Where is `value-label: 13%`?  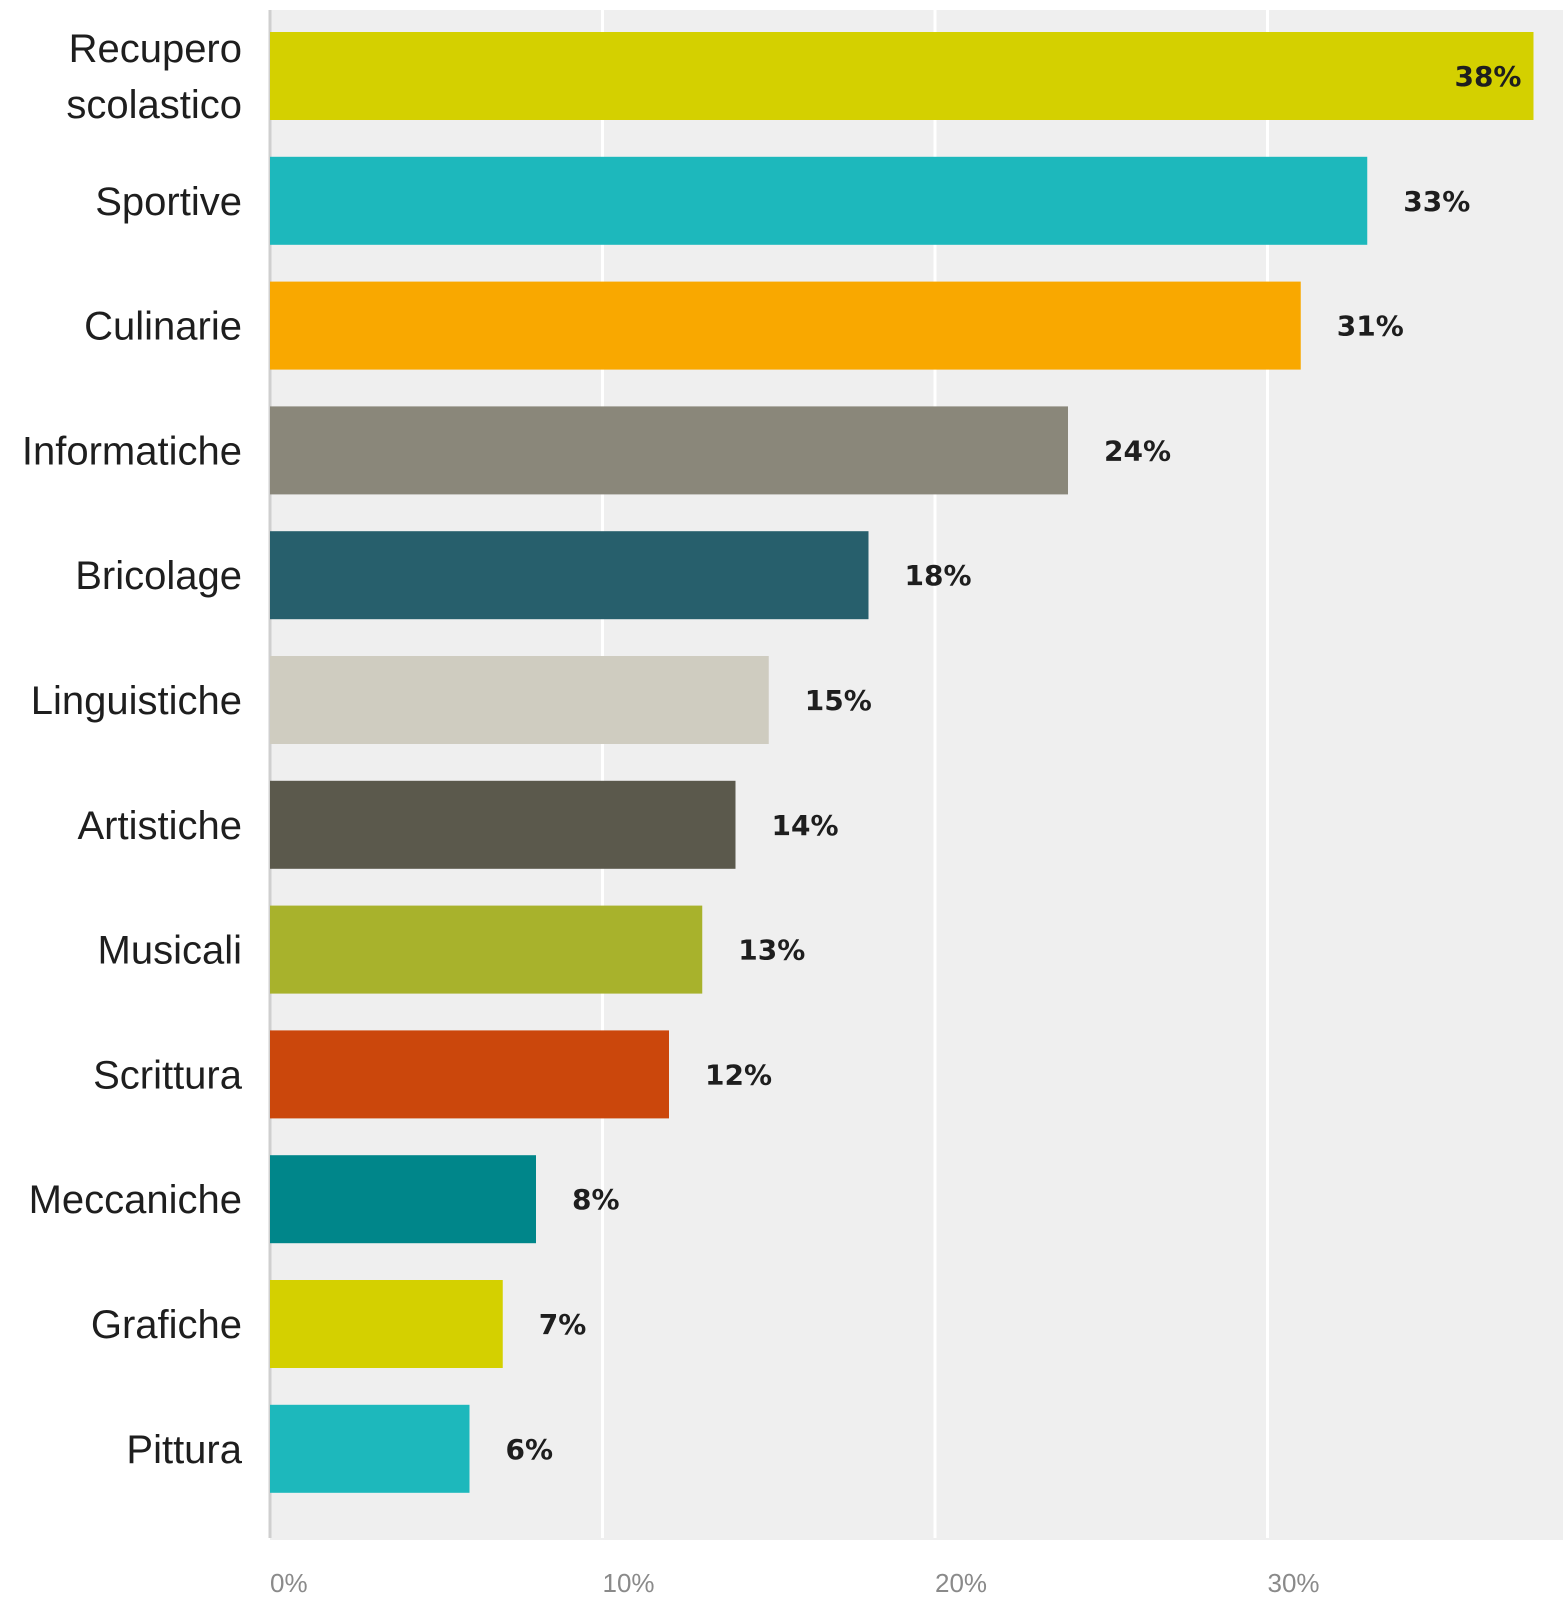
value-label: 13% is located at coordinates (771, 950).